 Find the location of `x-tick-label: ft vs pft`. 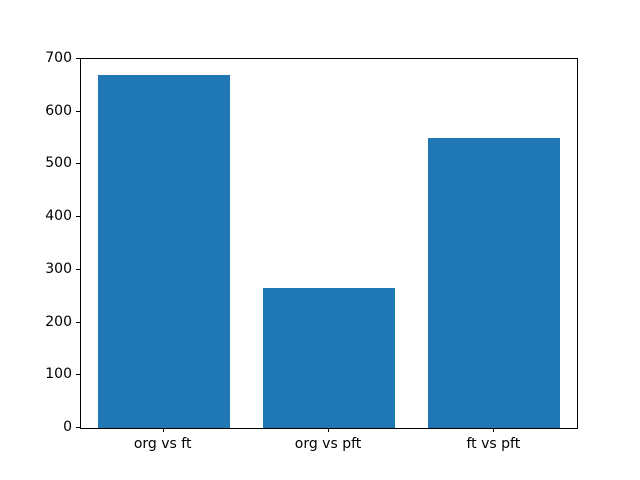

x-tick-label: ft vs pft is located at coordinates (493, 444).